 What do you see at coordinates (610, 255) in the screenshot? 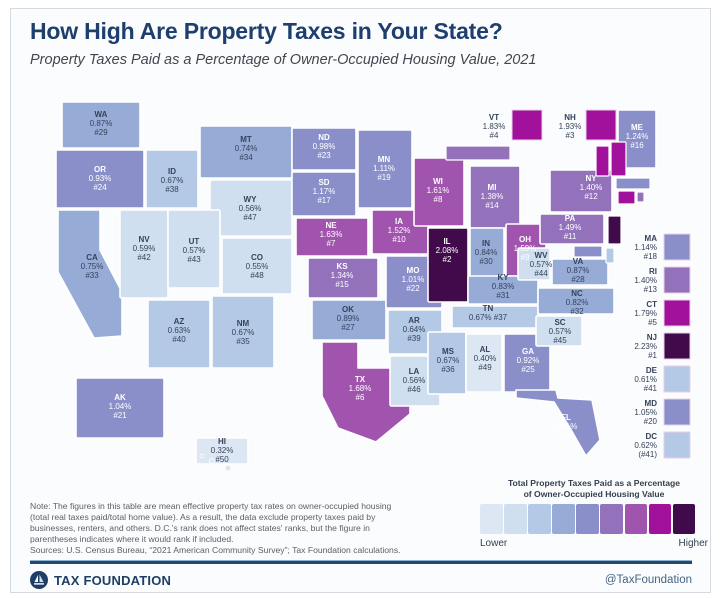
I see `state-sliver-DE` at bounding box center [610, 255].